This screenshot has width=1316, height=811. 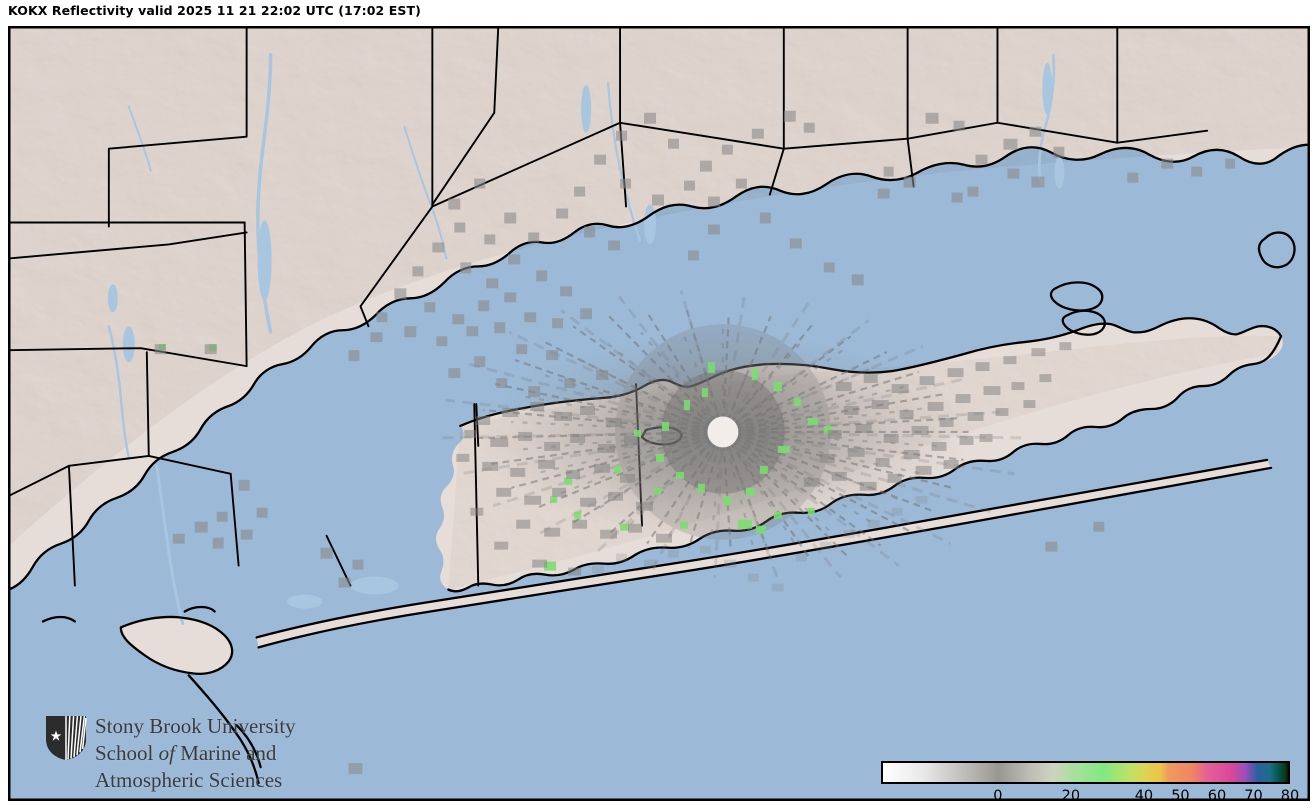 What do you see at coordinates (1217, 794) in the screenshot?
I see `colorbar-tick-60: 60` at bounding box center [1217, 794].